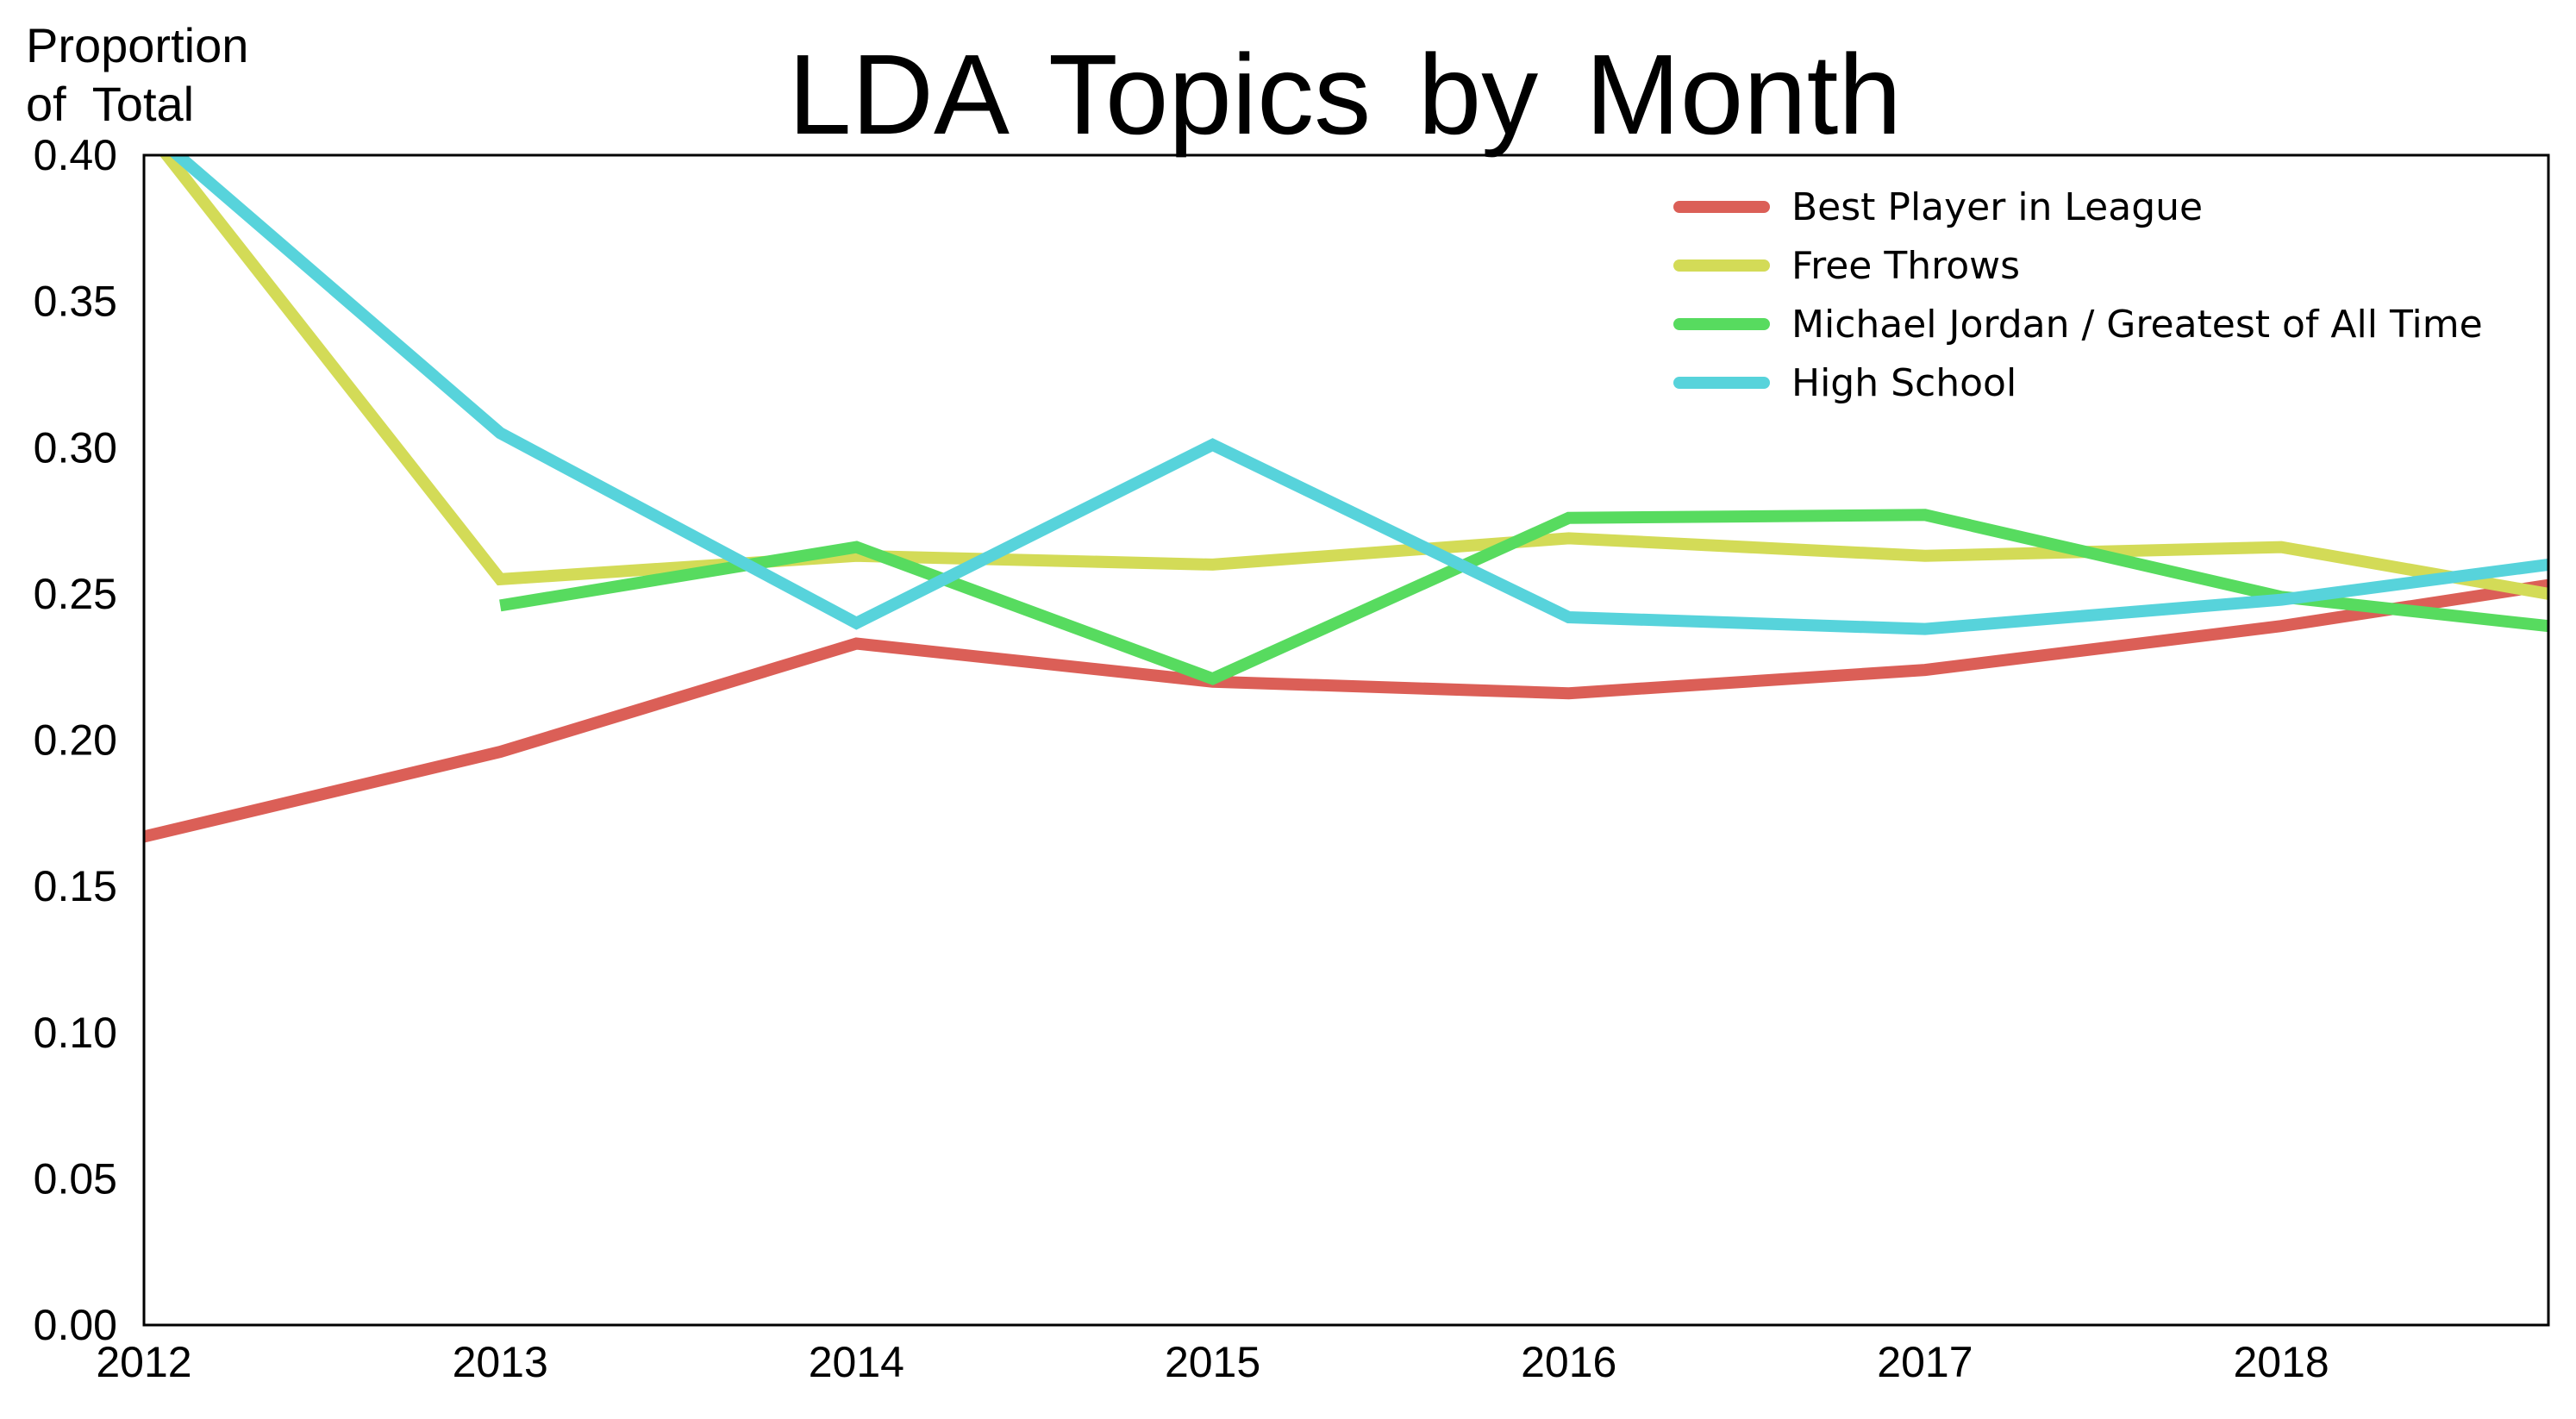  I want to click on x-tick-label: 2013, so click(501, 1362).